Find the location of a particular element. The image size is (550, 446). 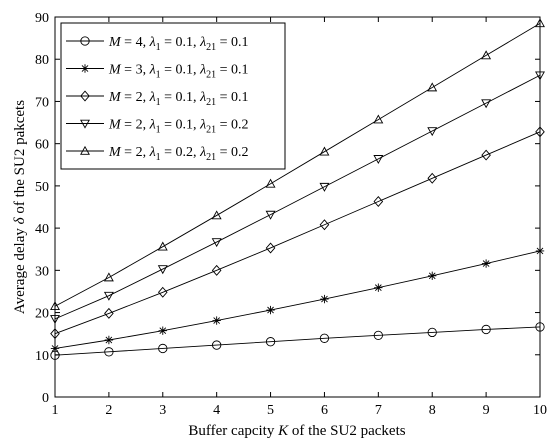

y-axis-label: Average delay δ of the SU2 pakcets is located at coordinates (20, 207).